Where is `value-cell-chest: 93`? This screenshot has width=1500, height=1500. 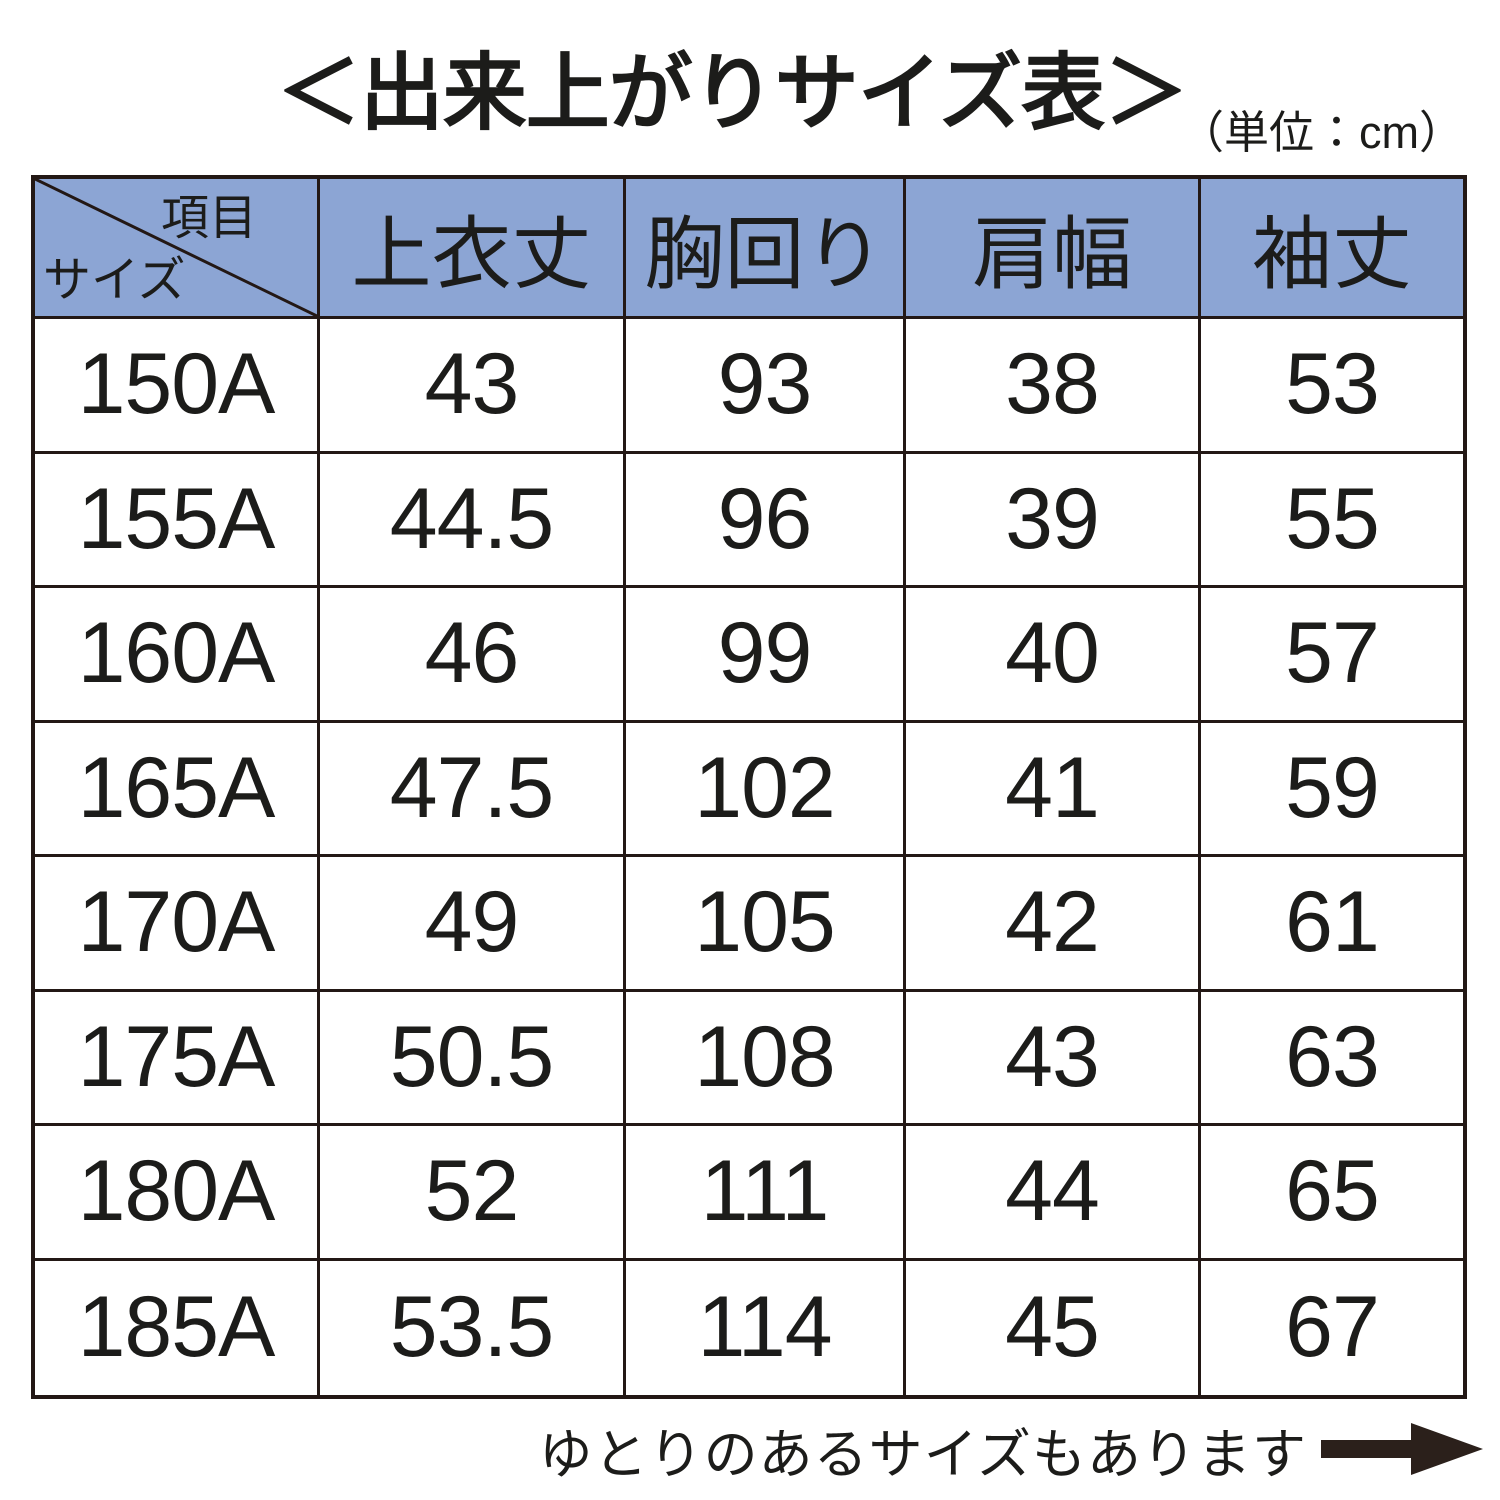 value-cell-chest: 93 is located at coordinates (766, 386).